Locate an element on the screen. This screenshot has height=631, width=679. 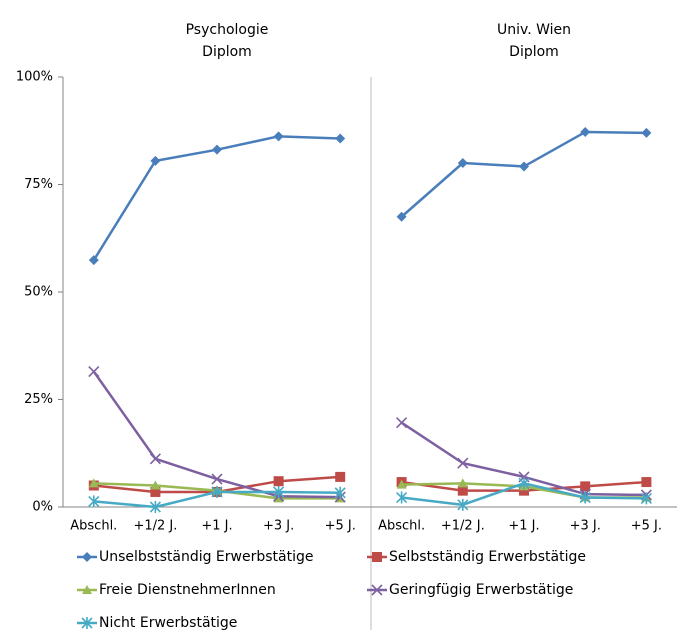
legend-label: Geringfügig Erwerbstätige is located at coordinates (481, 590).